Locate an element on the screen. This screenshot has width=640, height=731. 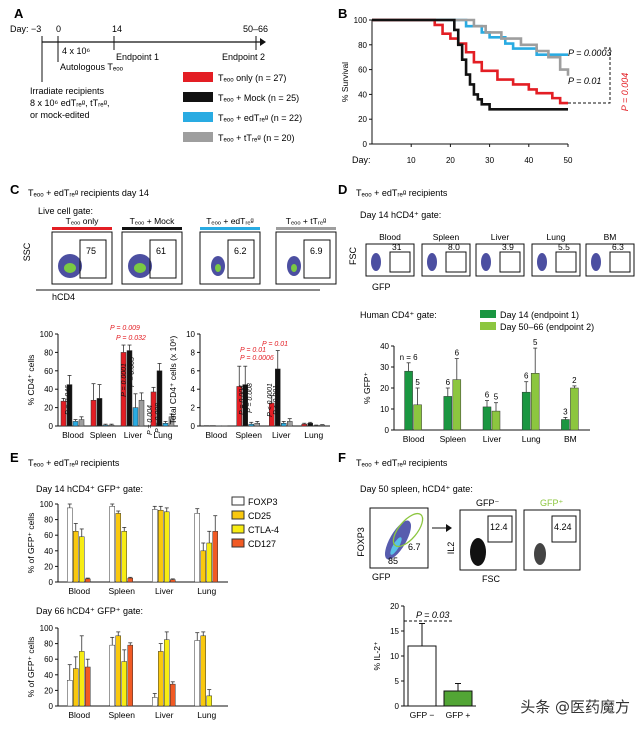
survival-x-tick-label: 30 is located at coordinates (489, 160).